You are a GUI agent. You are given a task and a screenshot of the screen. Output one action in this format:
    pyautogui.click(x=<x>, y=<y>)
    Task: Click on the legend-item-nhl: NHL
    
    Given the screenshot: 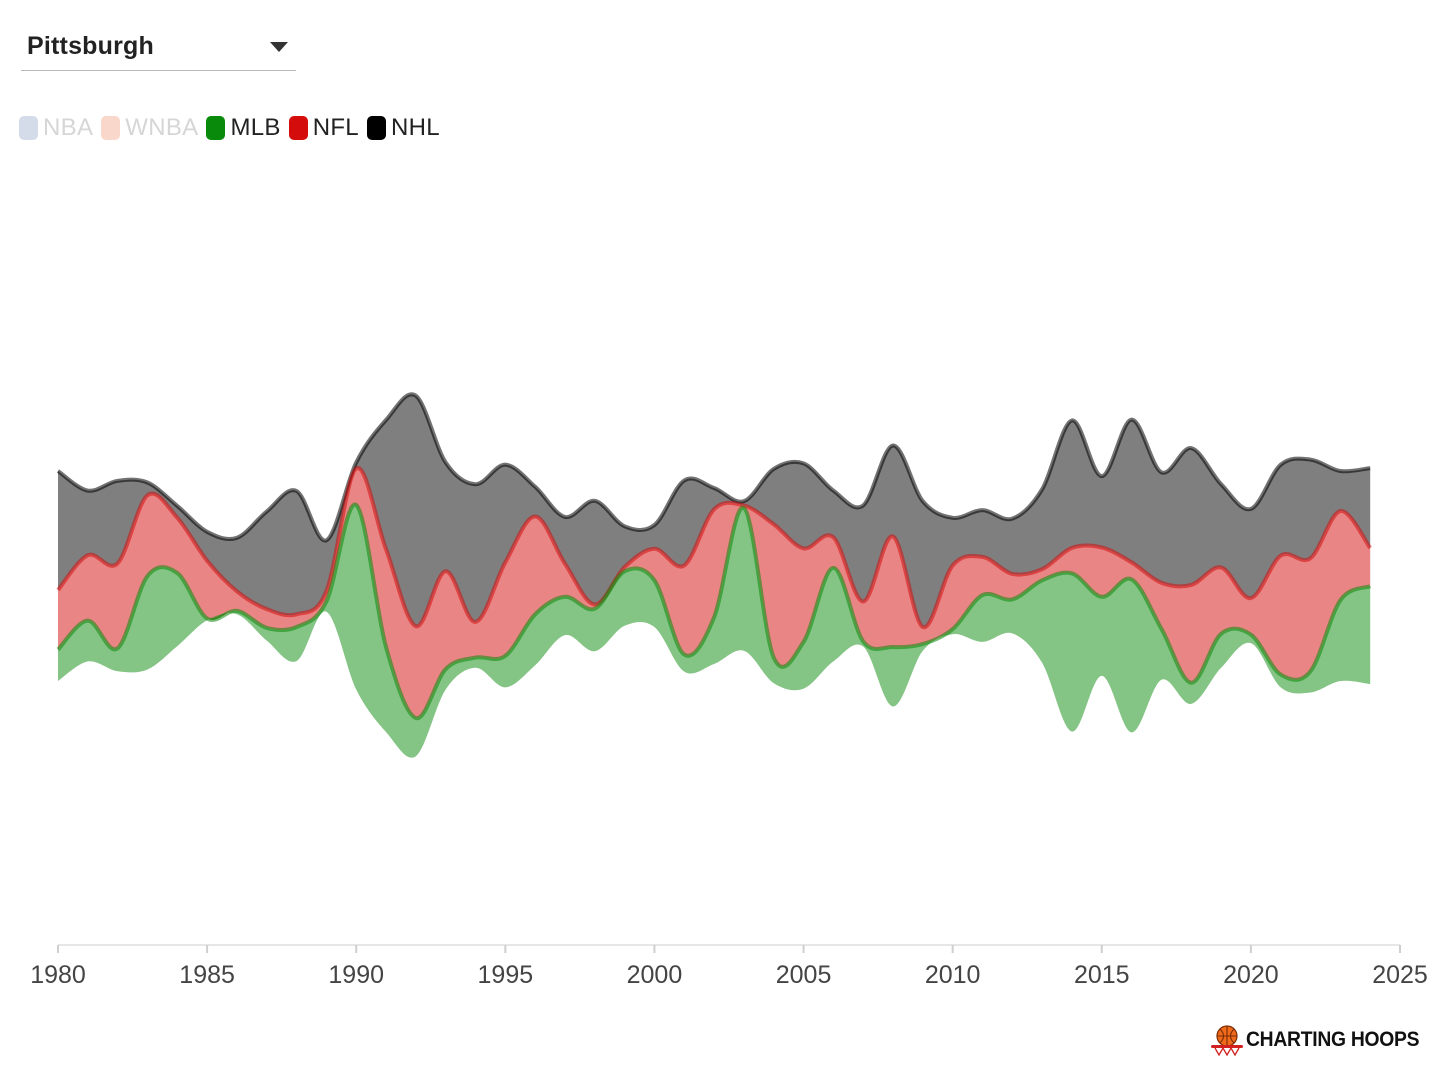 What is the action you would take?
    pyautogui.click(x=403, y=128)
    